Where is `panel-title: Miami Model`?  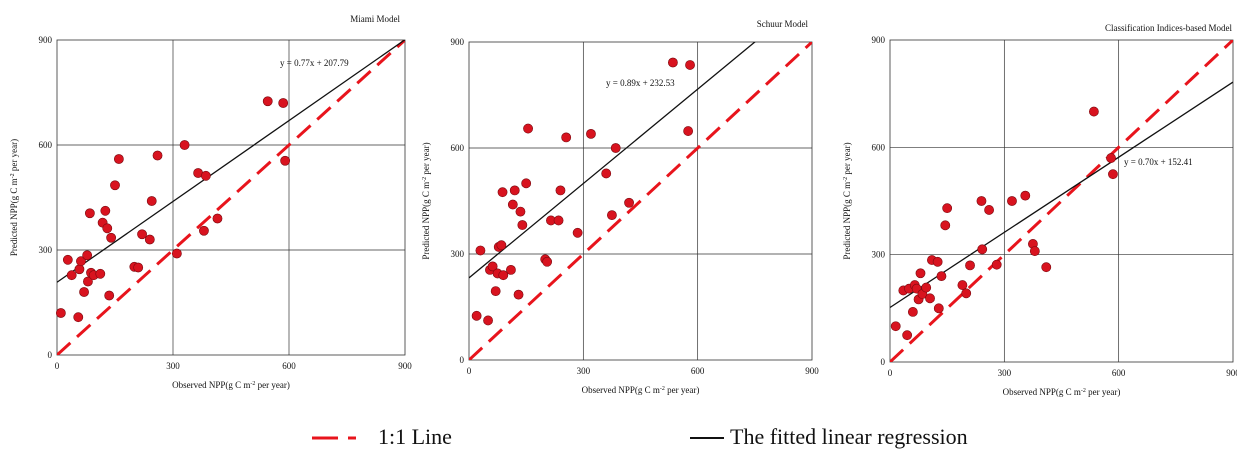
panel-title: Miami Model is located at coordinates (375, 19).